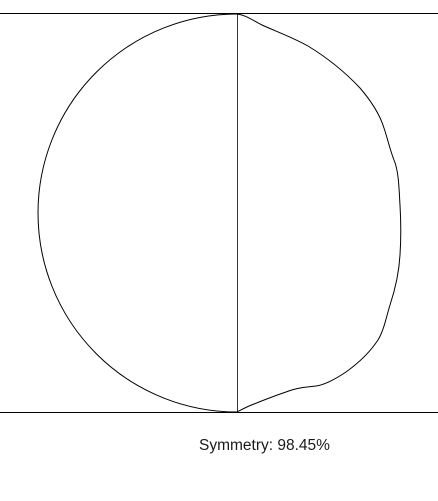  Describe the element at coordinates (236, 445) in the screenshot. I see `symmetry-label: Symmetry:` at that location.